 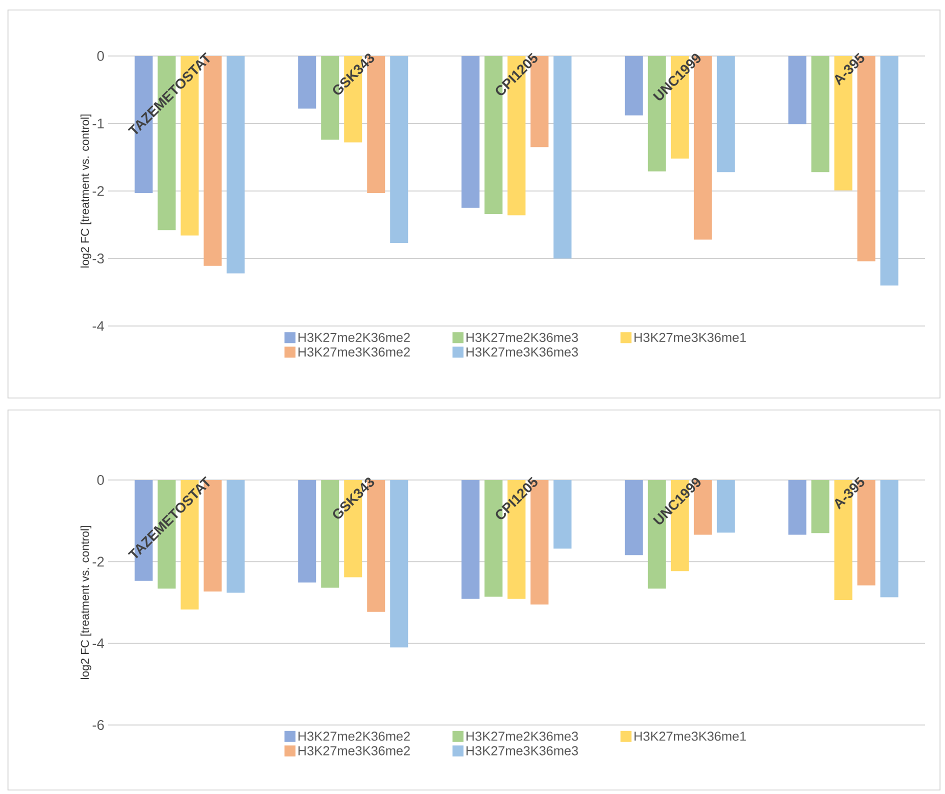 What do you see at coordinates (98, 725) in the screenshot?
I see `y-tick-label: -6` at bounding box center [98, 725].